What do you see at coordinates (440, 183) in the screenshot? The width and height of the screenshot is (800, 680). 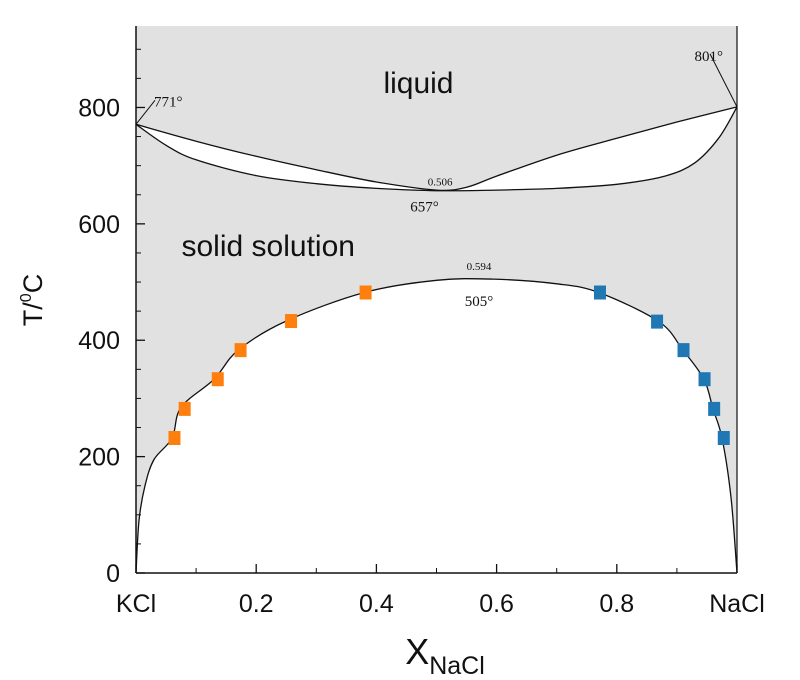 I see `annotation-label: 0.506` at bounding box center [440, 183].